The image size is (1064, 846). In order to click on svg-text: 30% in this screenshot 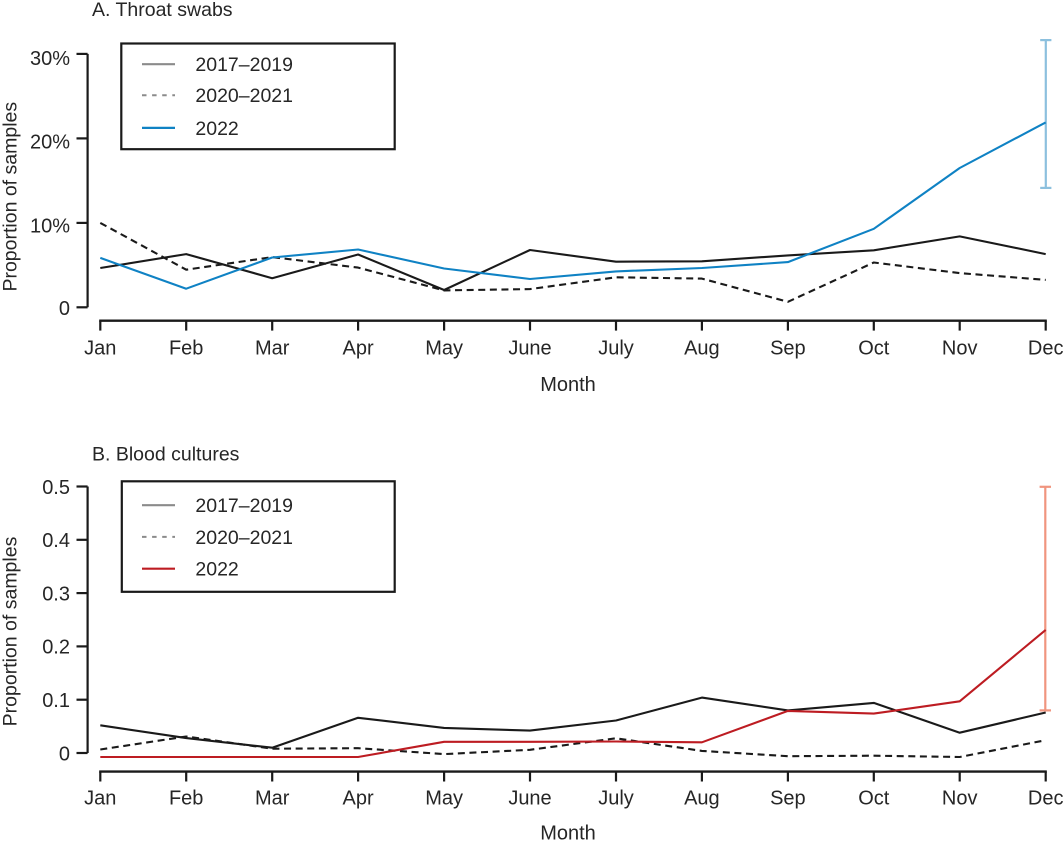, I will do `click(50, 59)`.